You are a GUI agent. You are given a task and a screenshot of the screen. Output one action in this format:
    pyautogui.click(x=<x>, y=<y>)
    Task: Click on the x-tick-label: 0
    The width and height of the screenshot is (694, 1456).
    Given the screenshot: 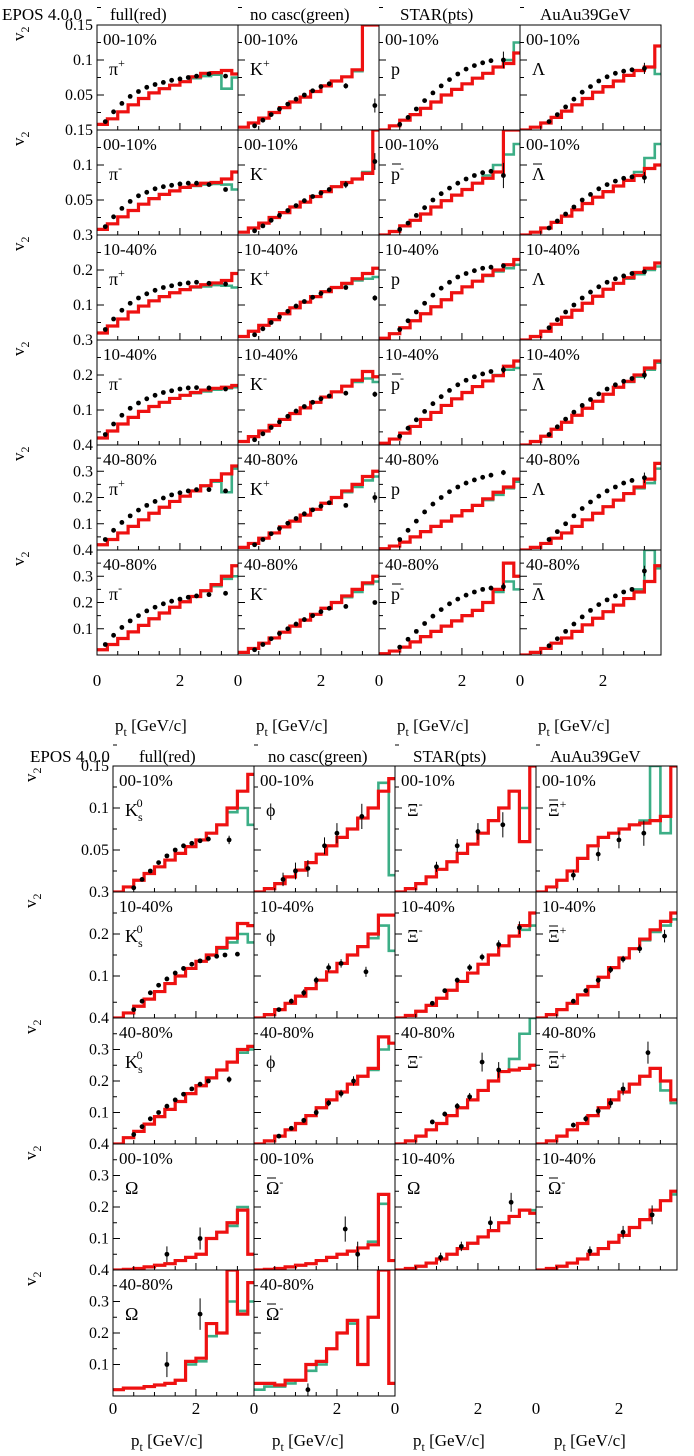 What is the action you would take?
    pyautogui.click(x=379, y=680)
    